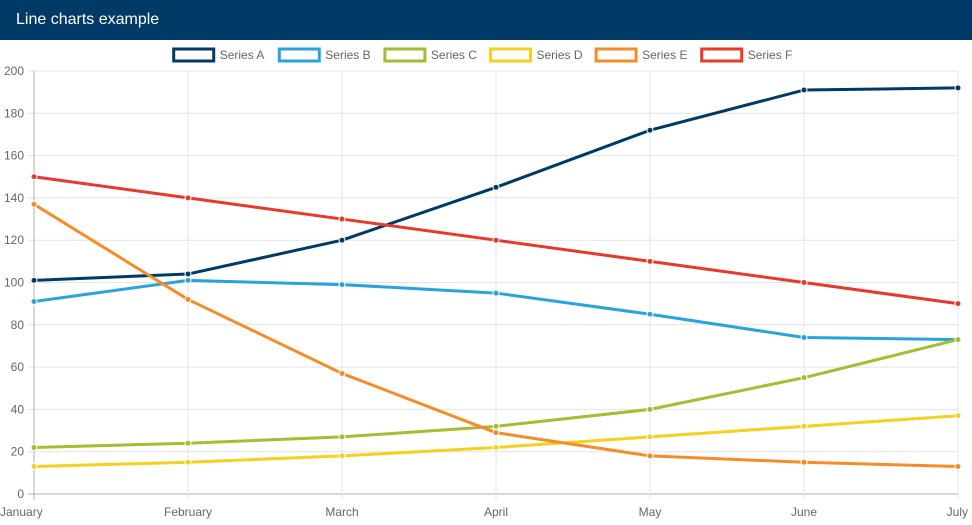  Describe the element at coordinates (324, 55) in the screenshot. I see `legend-item-series-b: Series B` at that location.